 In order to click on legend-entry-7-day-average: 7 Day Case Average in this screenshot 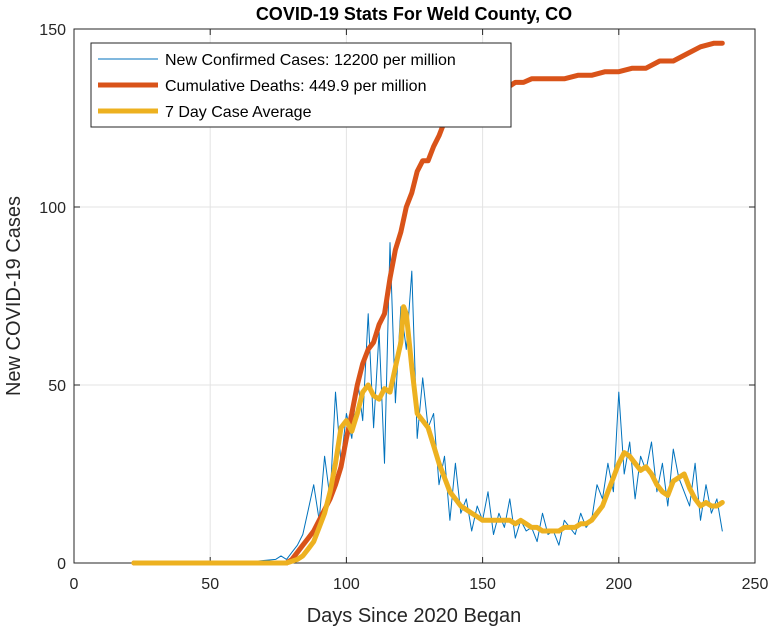, I will do `click(238, 112)`.